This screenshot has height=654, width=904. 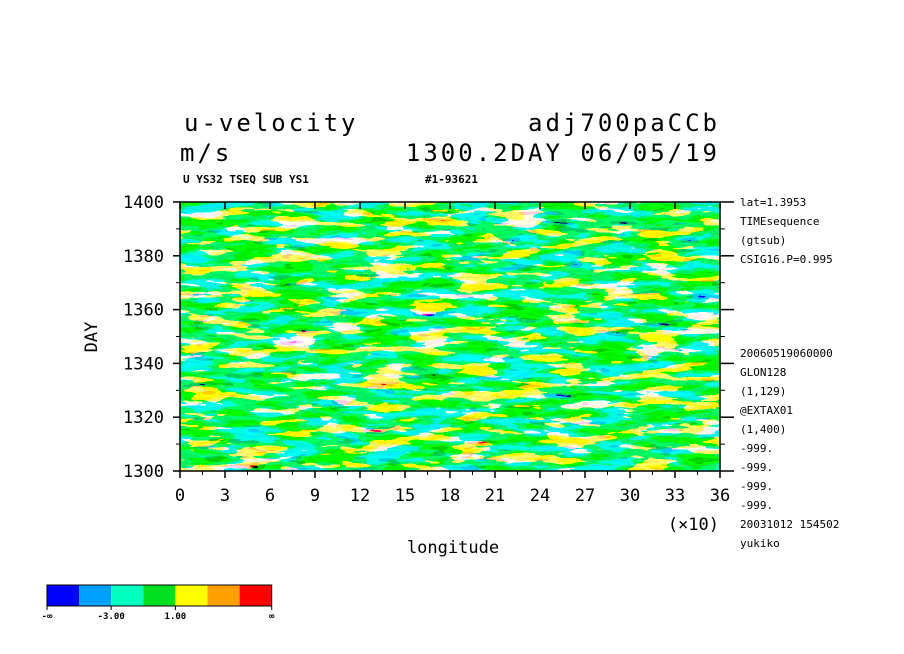 What do you see at coordinates (360, 496) in the screenshot?
I see `x-tick-label: 12` at bounding box center [360, 496].